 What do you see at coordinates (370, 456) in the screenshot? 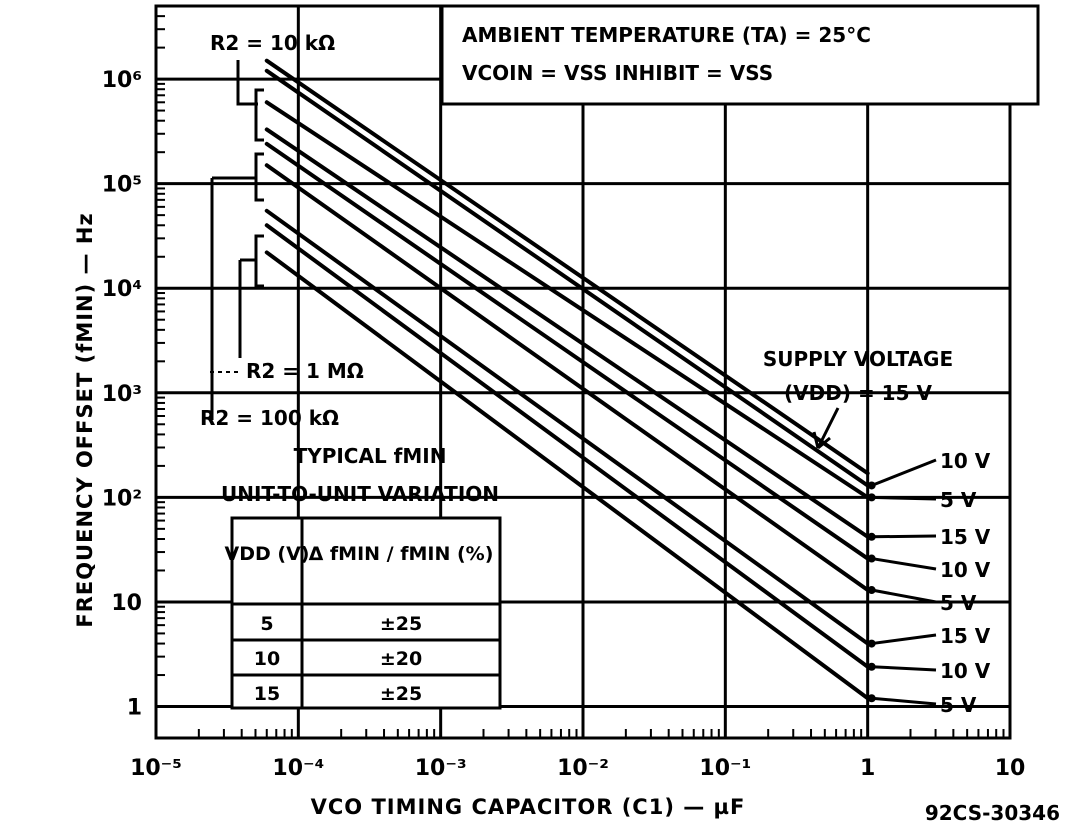
I see `typical-fmin-text: TYPICAL fMIN` at bounding box center [370, 456].